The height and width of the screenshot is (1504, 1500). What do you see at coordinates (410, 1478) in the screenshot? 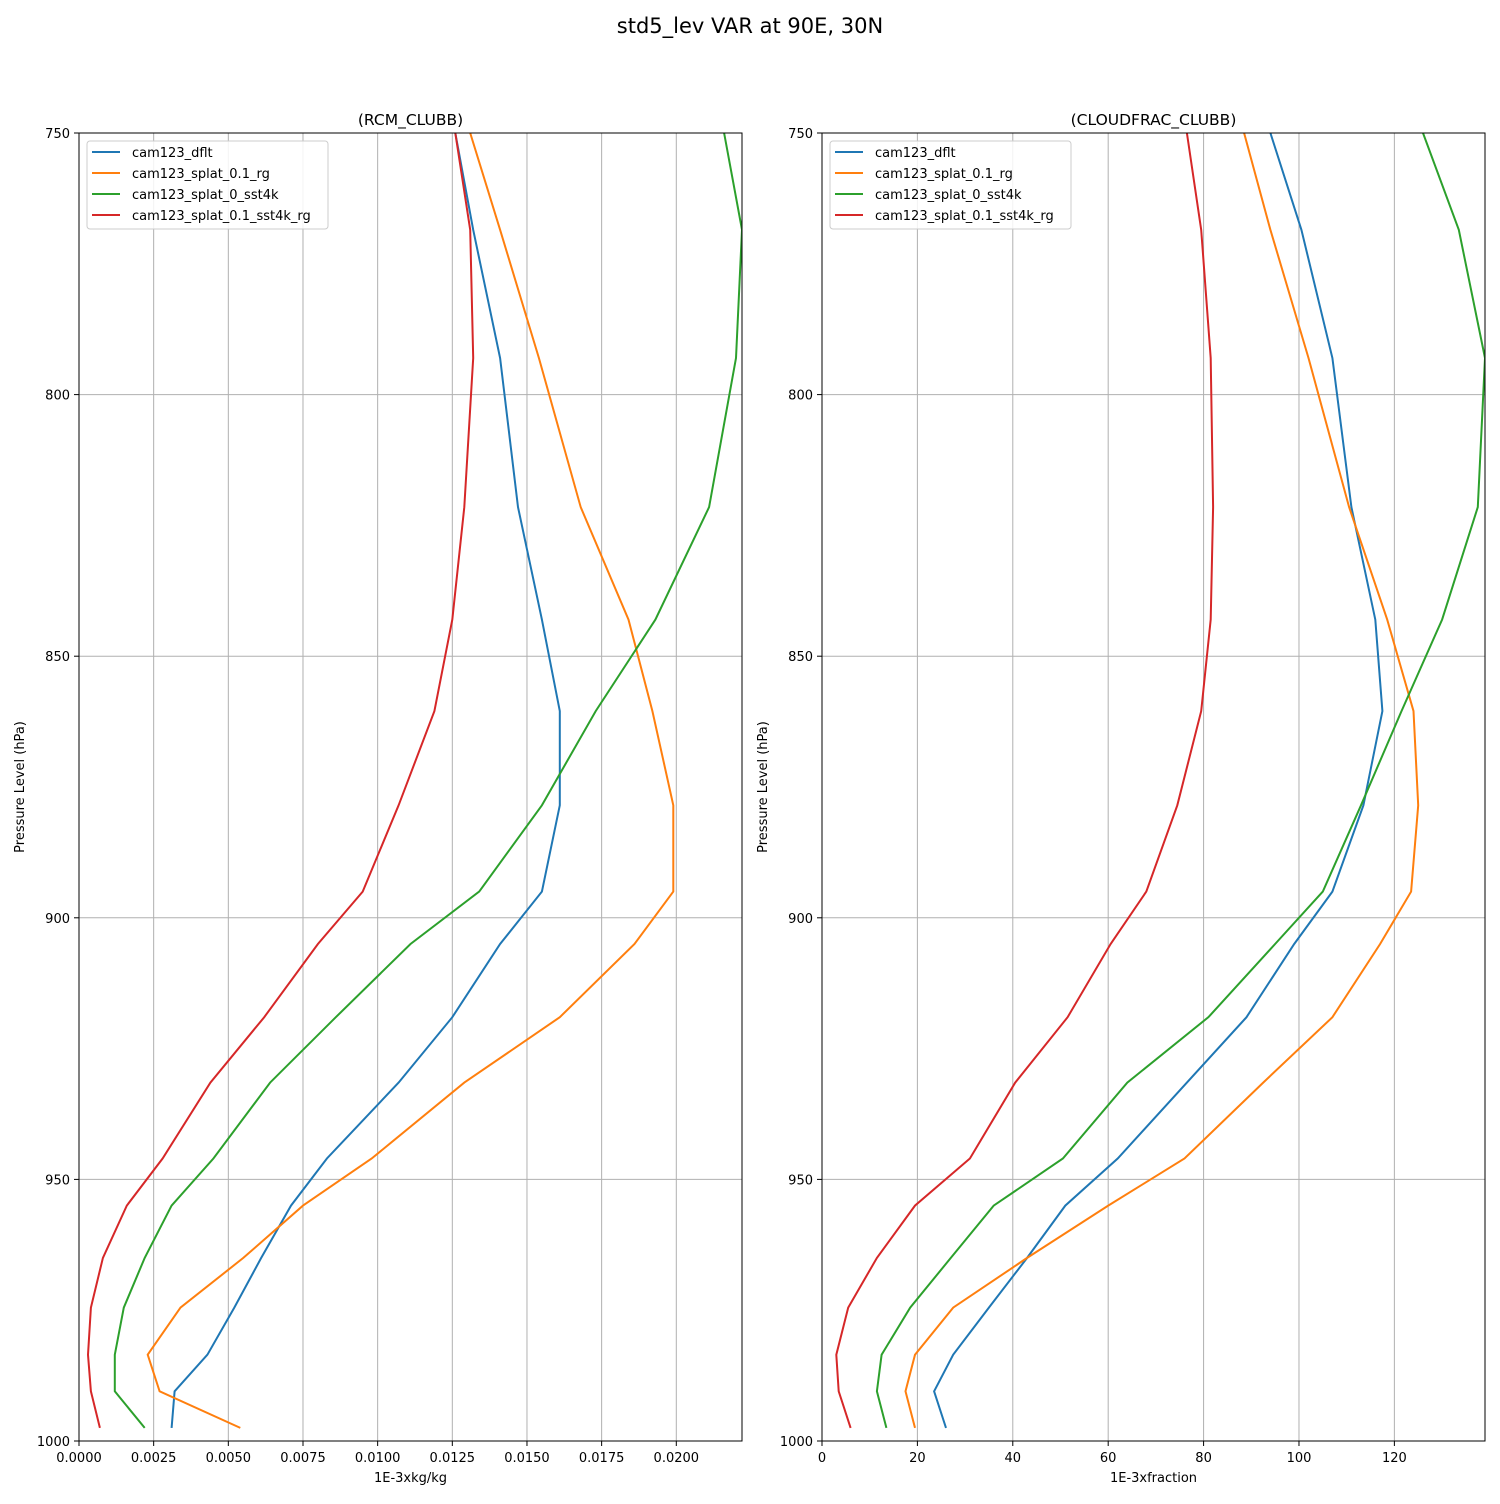
I see `x-axis-label: 1E-3xkg/kg` at bounding box center [410, 1478].